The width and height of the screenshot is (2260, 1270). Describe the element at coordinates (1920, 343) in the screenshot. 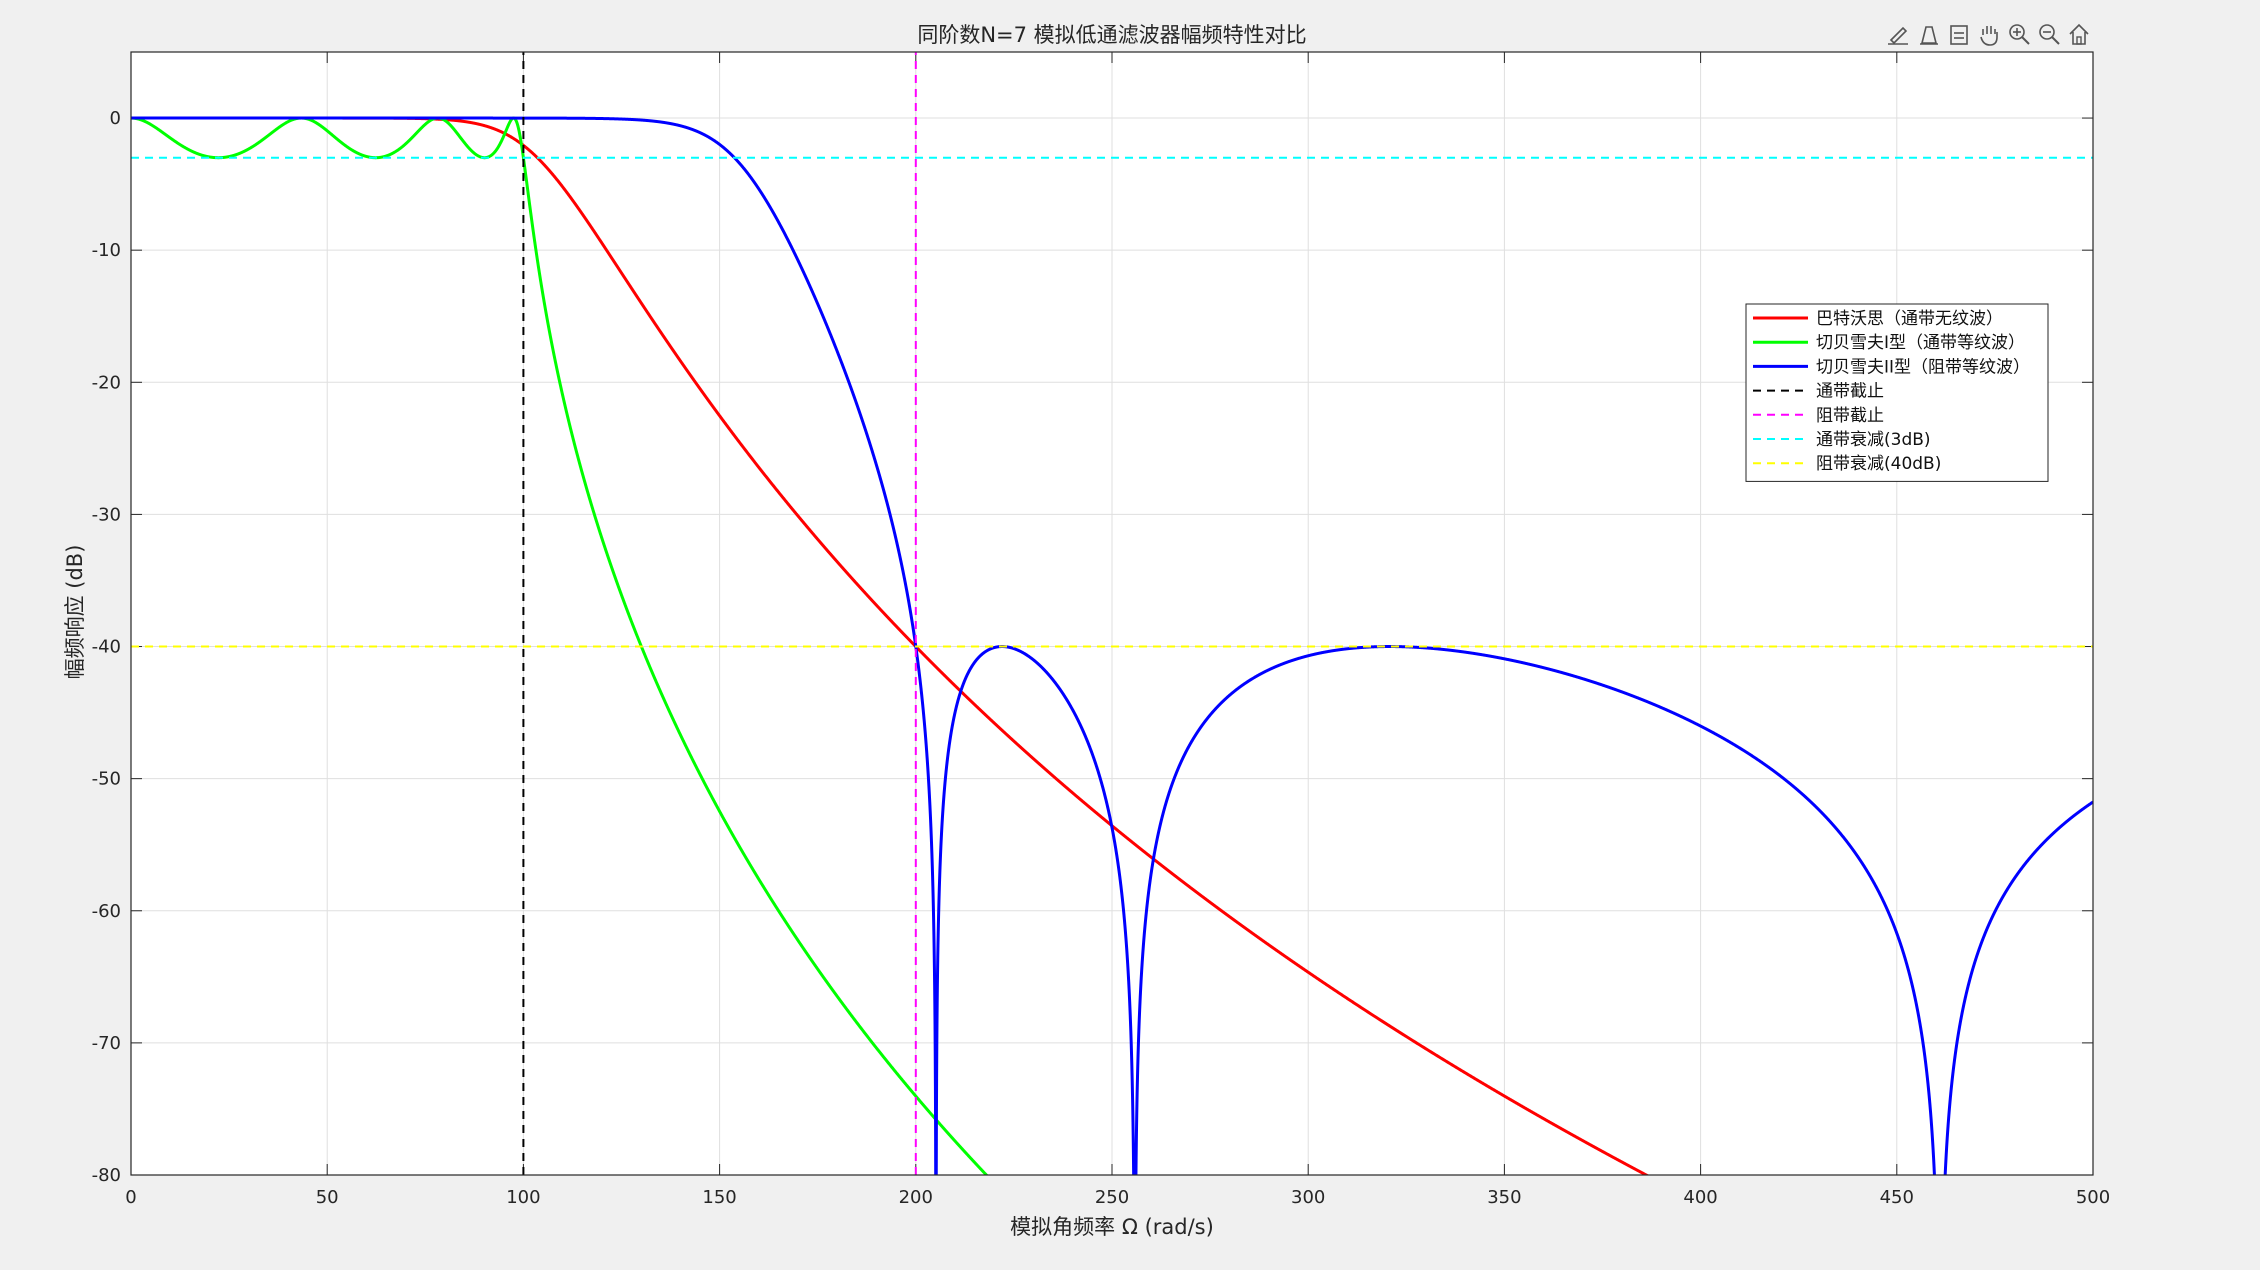

I see `legend-entry: 切贝雪夫I型（通带等纹波）` at that location.